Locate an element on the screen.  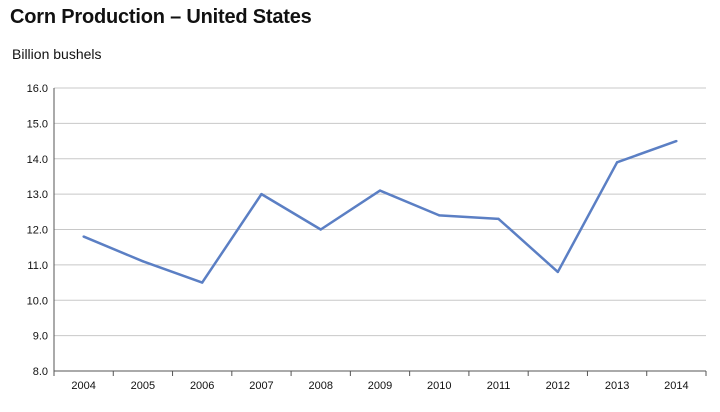
x-tick-label: 2005 is located at coordinates (143, 386).